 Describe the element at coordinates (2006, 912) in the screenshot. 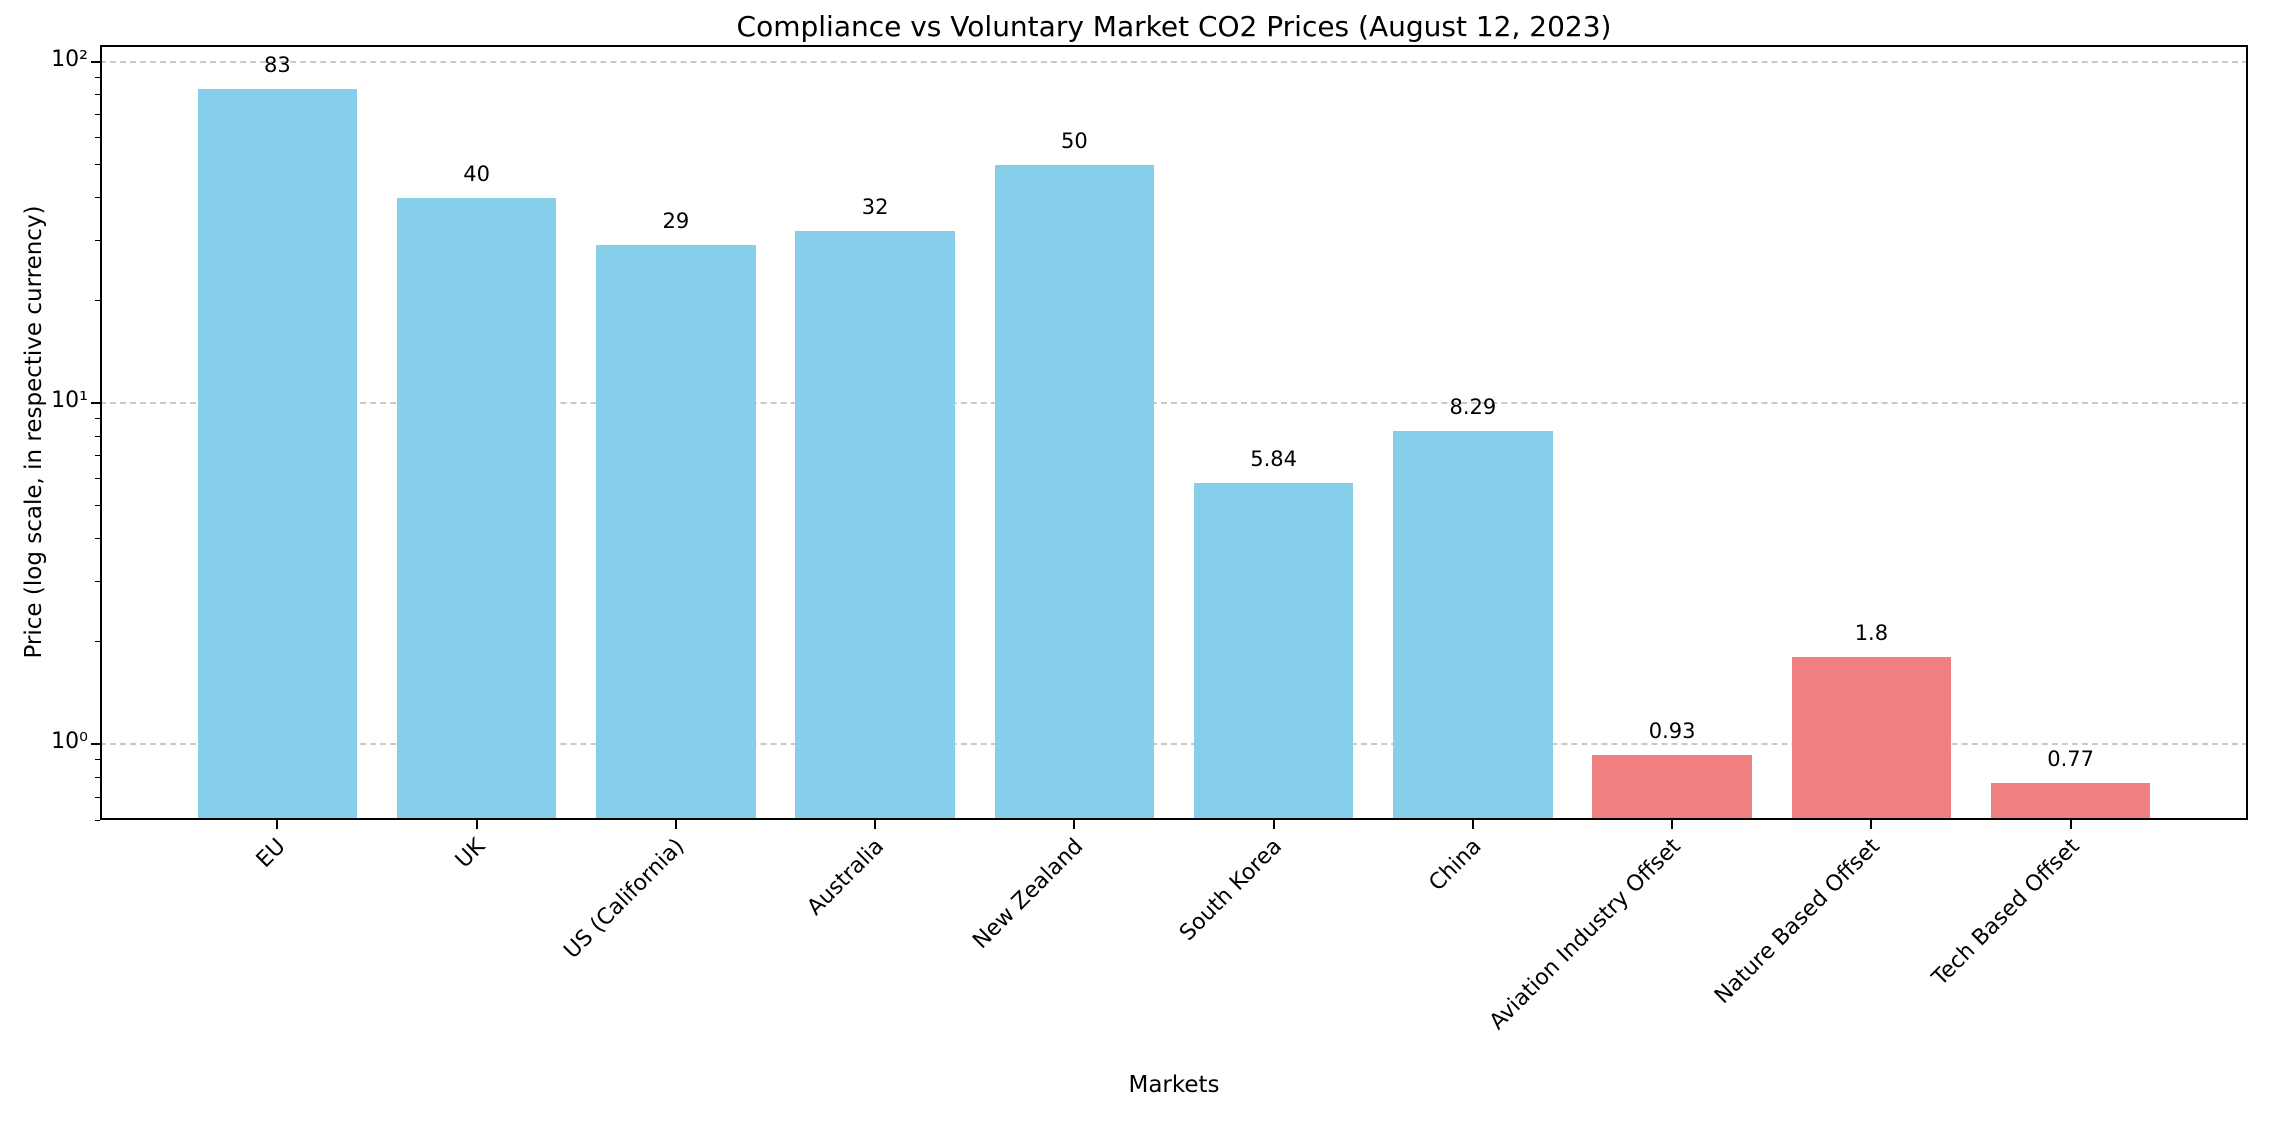

I see `x-tick-label: Tech Based Offset` at that location.